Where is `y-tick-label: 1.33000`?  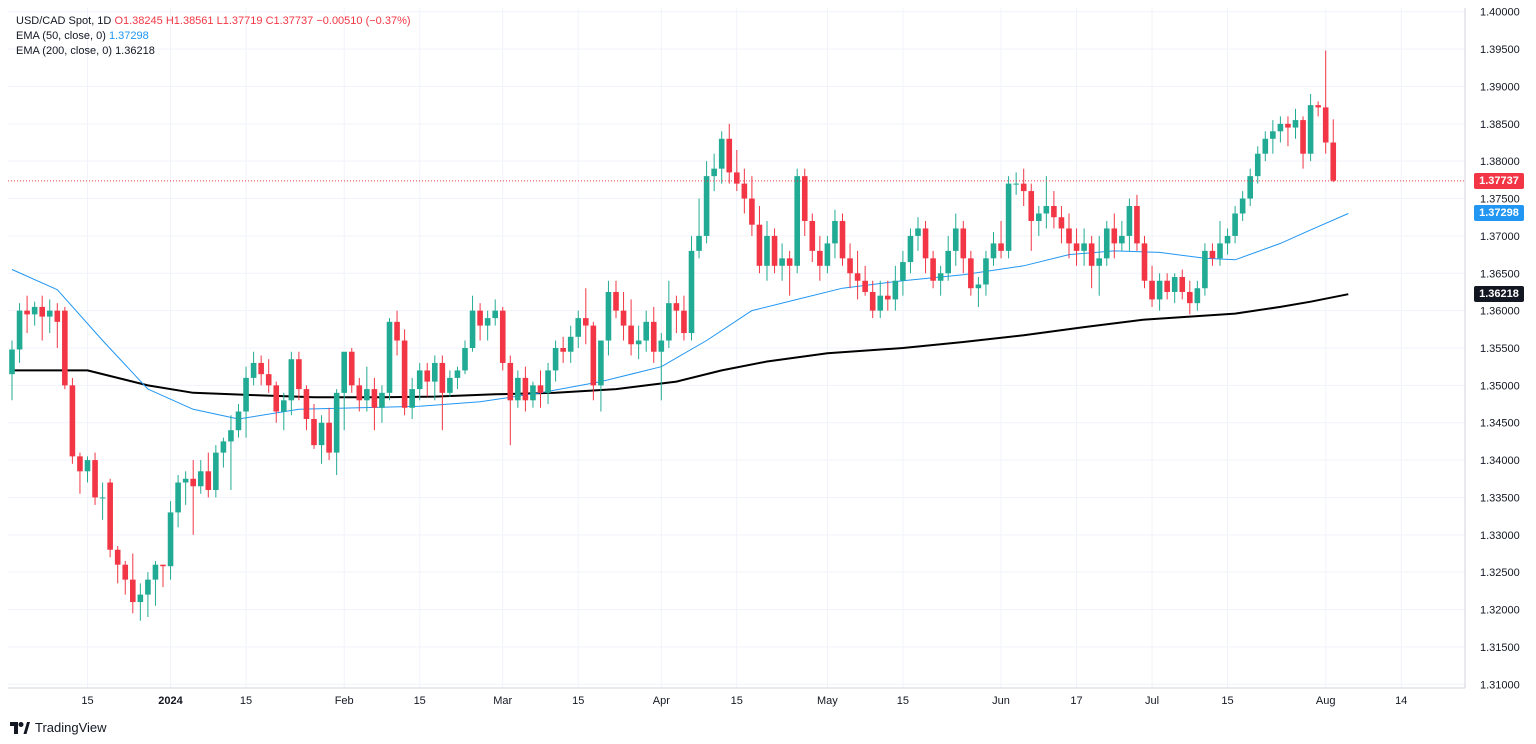
y-tick-label: 1.33000 is located at coordinates (1500, 536).